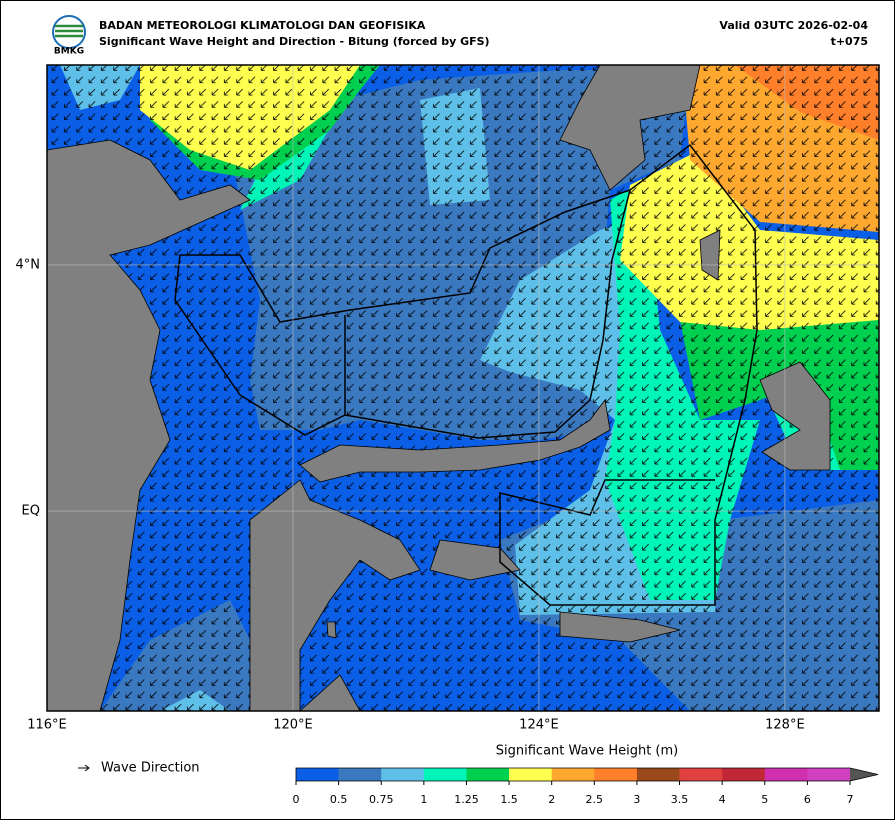 The image size is (895, 820). I want to click on legend-label: Wave Direction, so click(150, 768).